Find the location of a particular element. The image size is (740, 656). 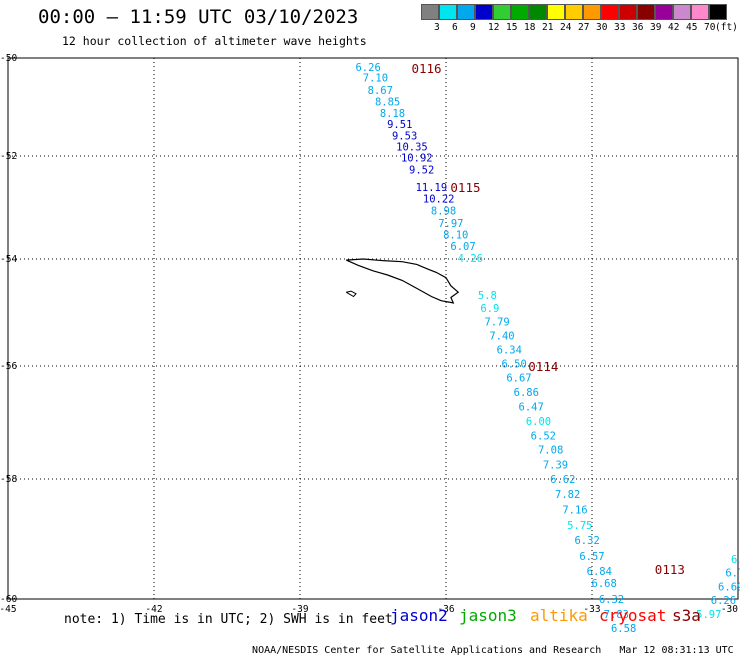

legend-tick-label: 18 is located at coordinates (530, 27).